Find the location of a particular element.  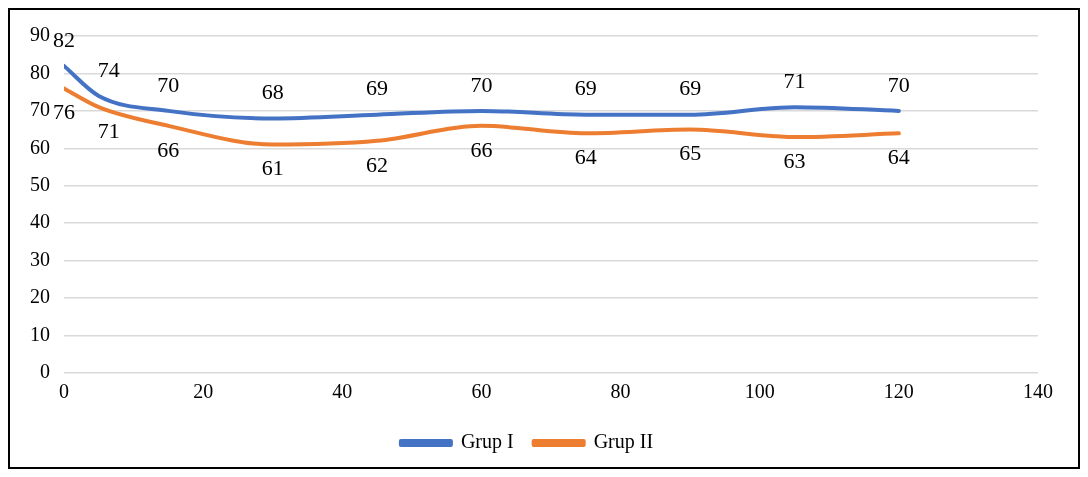

data-label: 74 is located at coordinates (108, 69).